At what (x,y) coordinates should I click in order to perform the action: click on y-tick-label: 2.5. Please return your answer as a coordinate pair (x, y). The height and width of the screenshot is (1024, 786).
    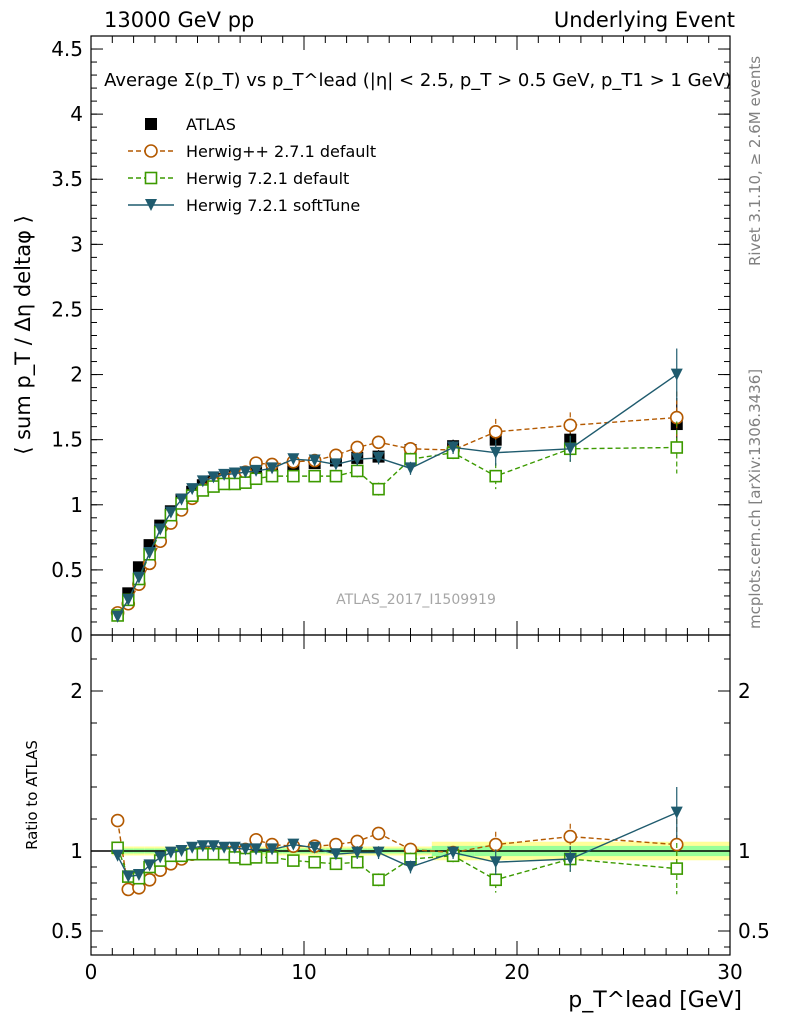
    Looking at the image, I should click on (67, 309).